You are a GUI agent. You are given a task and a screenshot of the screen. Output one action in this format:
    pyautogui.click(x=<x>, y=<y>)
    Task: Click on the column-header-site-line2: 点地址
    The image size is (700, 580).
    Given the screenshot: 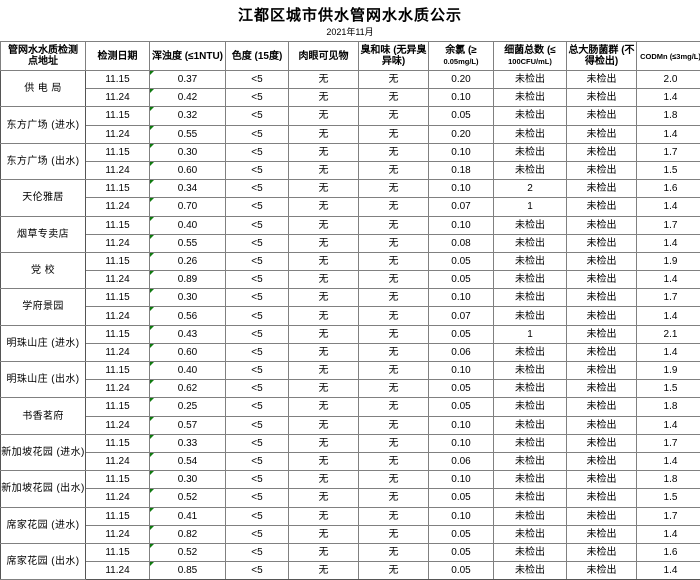 What is the action you would take?
    pyautogui.click(x=43, y=61)
    